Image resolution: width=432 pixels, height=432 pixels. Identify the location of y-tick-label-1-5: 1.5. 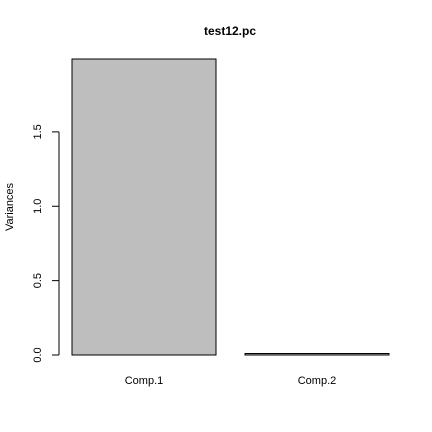
(38, 131).